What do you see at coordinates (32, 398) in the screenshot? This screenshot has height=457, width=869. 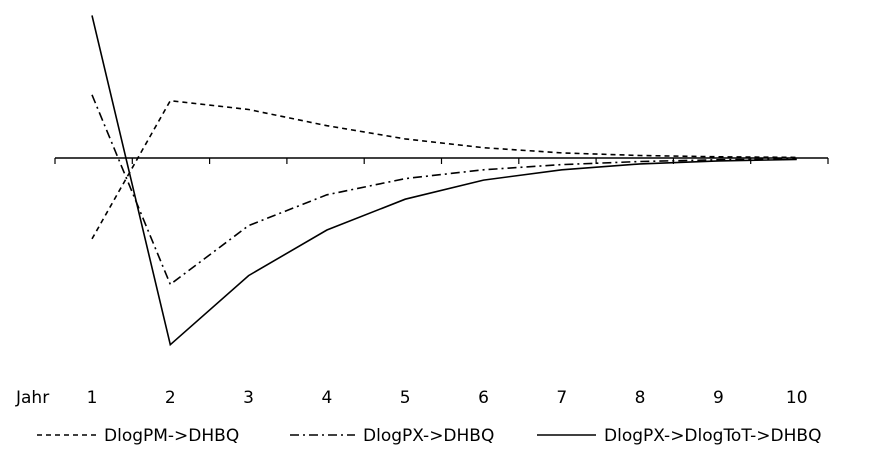 I see `x-axis-title: Jahr` at bounding box center [32, 398].